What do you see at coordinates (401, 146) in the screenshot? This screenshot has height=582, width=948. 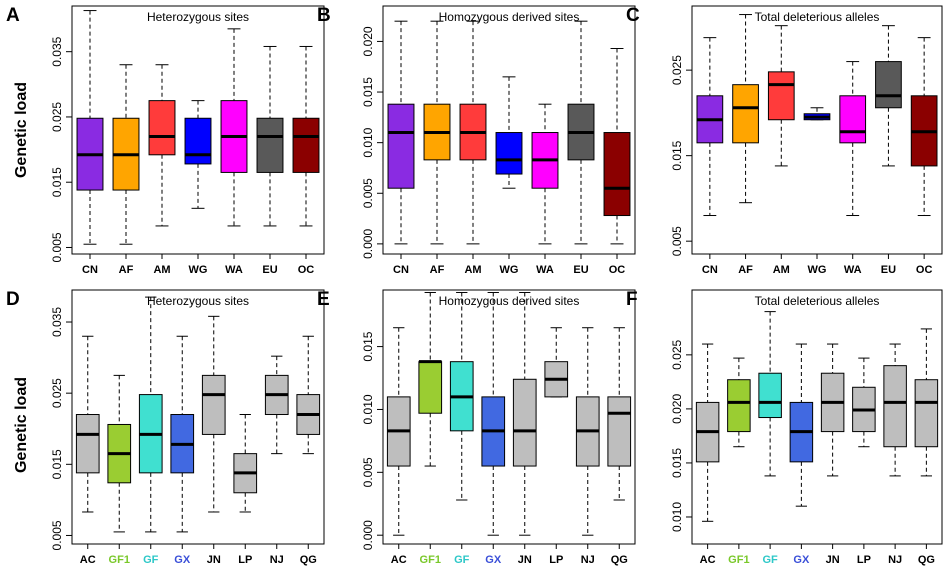 I see `box-cn` at bounding box center [401, 146].